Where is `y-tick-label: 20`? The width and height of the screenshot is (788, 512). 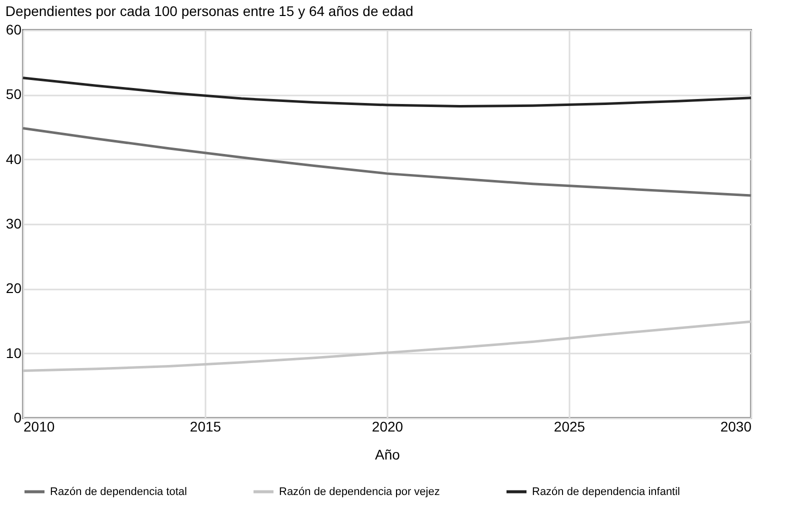
y-tick-label: 20 is located at coordinates (14, 288).